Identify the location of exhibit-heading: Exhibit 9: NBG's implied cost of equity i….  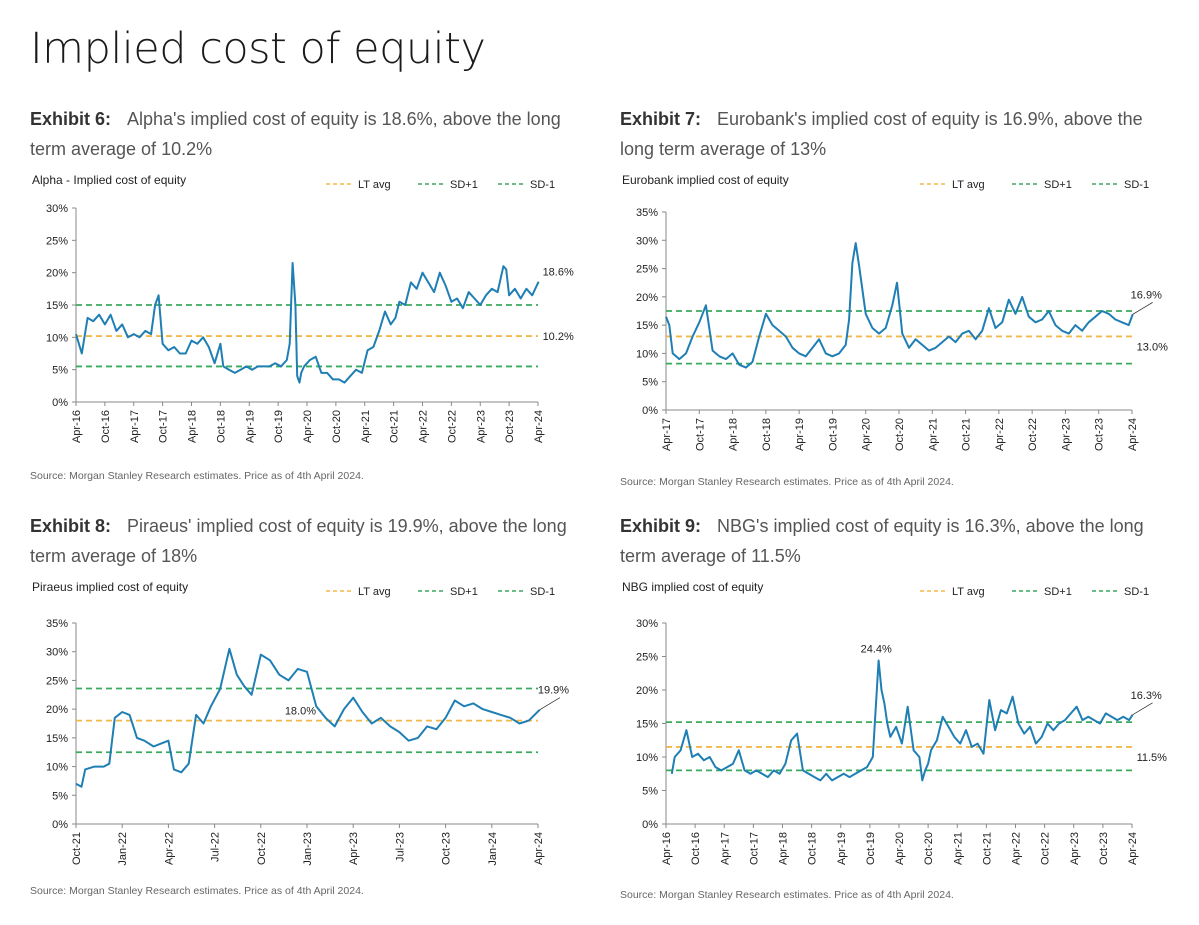
(900, 541).